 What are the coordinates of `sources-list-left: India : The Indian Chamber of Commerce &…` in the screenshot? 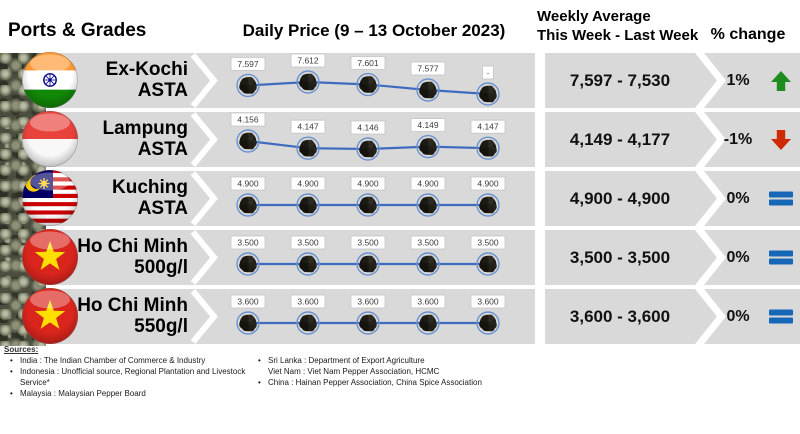 It's located at (130, 377).